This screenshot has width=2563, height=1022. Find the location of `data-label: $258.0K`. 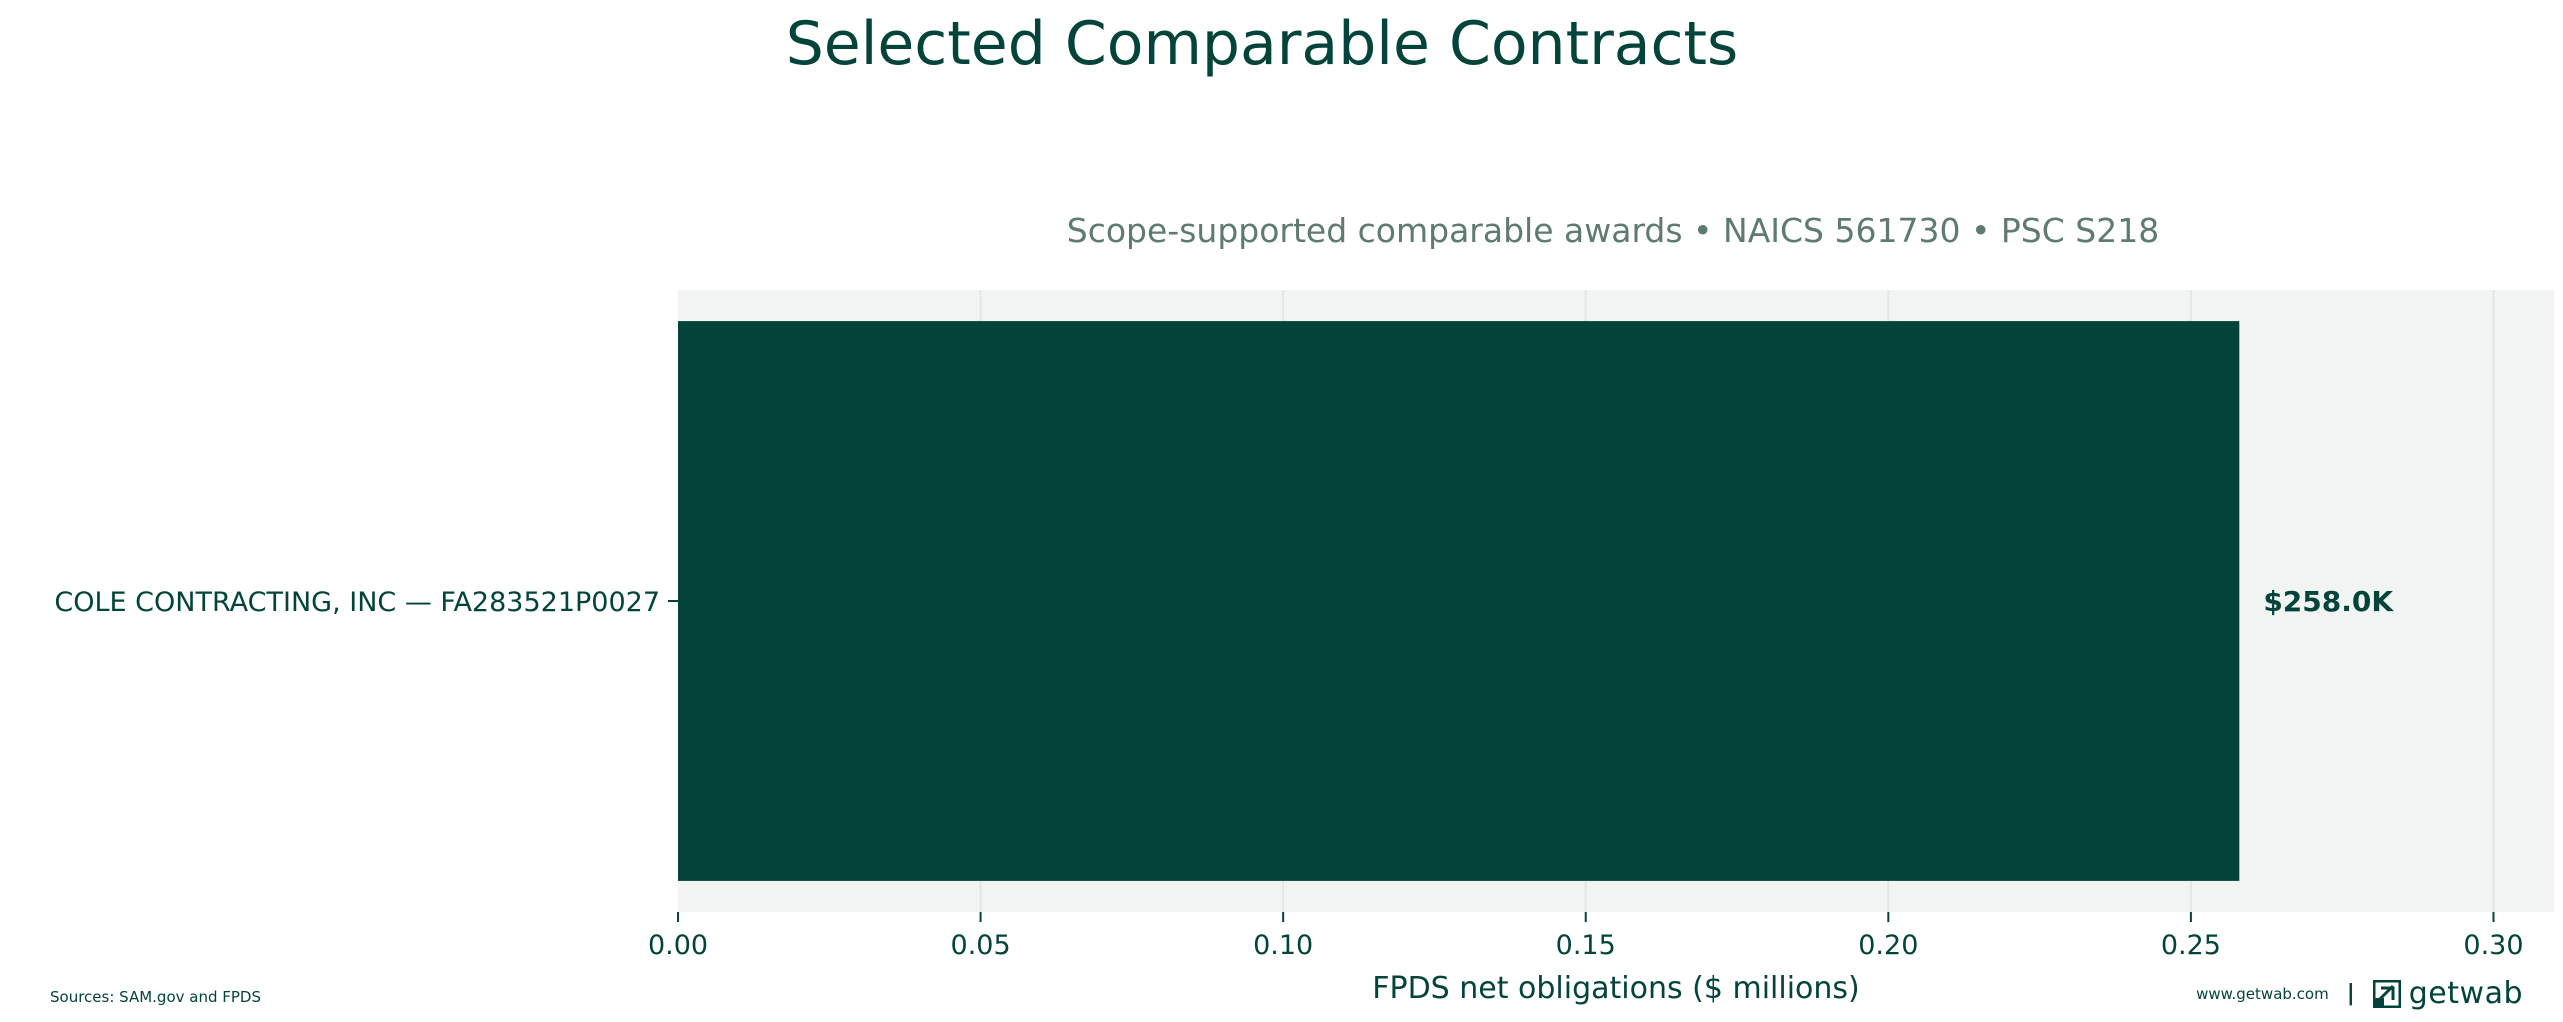

data-label: $258.0K is located at coordinates (2328, 601).